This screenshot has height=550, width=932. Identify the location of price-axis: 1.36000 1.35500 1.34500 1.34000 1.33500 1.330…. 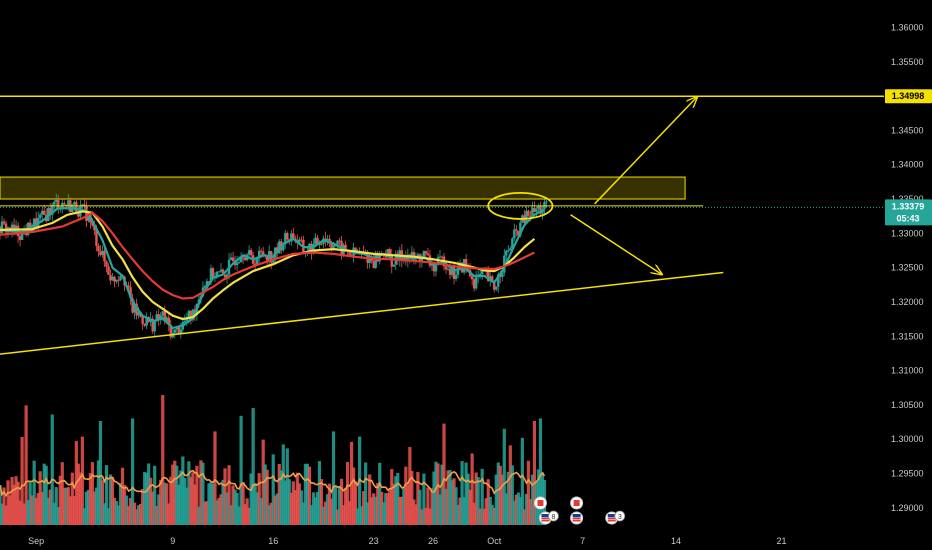
(907, 267).